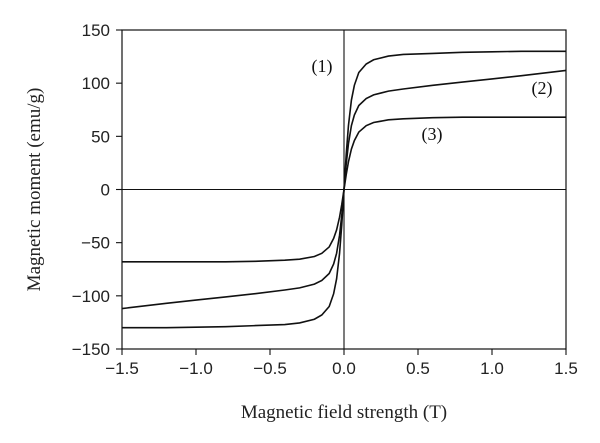  I want to click on x-tick-label: 0.0, so click(344, 368).